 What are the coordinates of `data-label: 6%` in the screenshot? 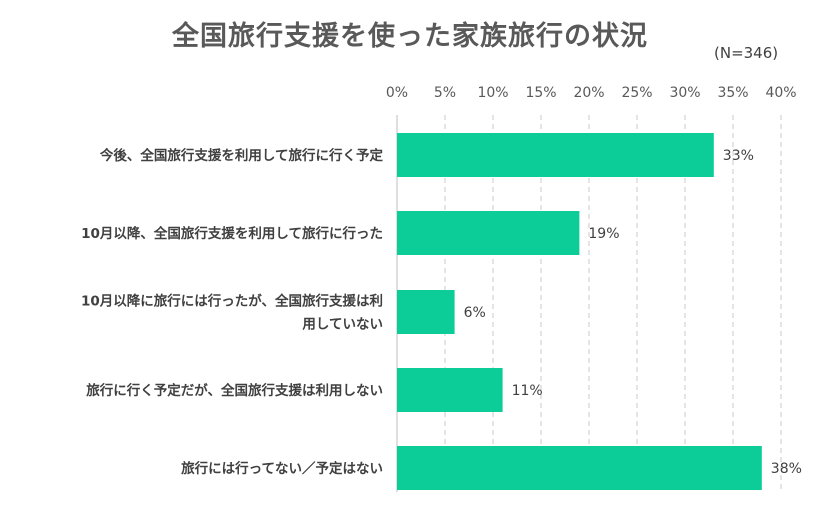 It's located at (475, 313).